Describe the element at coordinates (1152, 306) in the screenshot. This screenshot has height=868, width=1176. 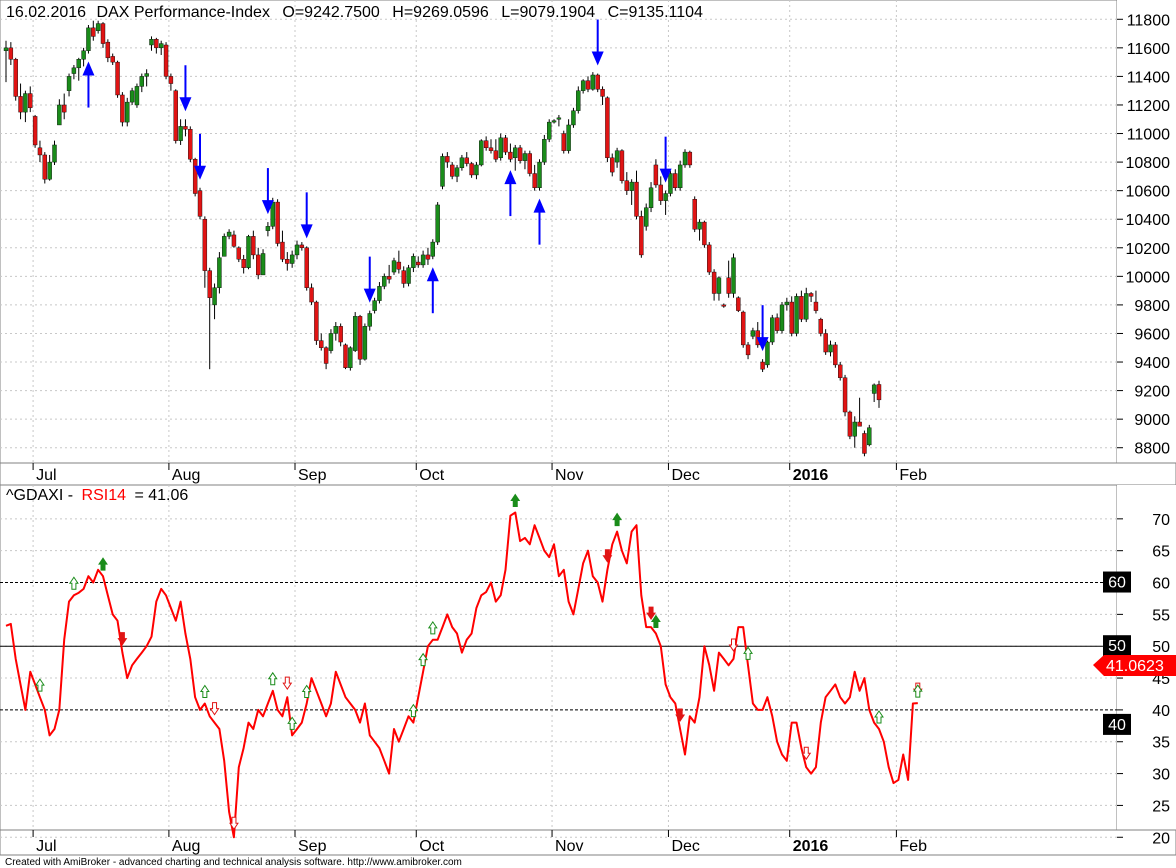
I see `price-tick-label: 9800` at that location.